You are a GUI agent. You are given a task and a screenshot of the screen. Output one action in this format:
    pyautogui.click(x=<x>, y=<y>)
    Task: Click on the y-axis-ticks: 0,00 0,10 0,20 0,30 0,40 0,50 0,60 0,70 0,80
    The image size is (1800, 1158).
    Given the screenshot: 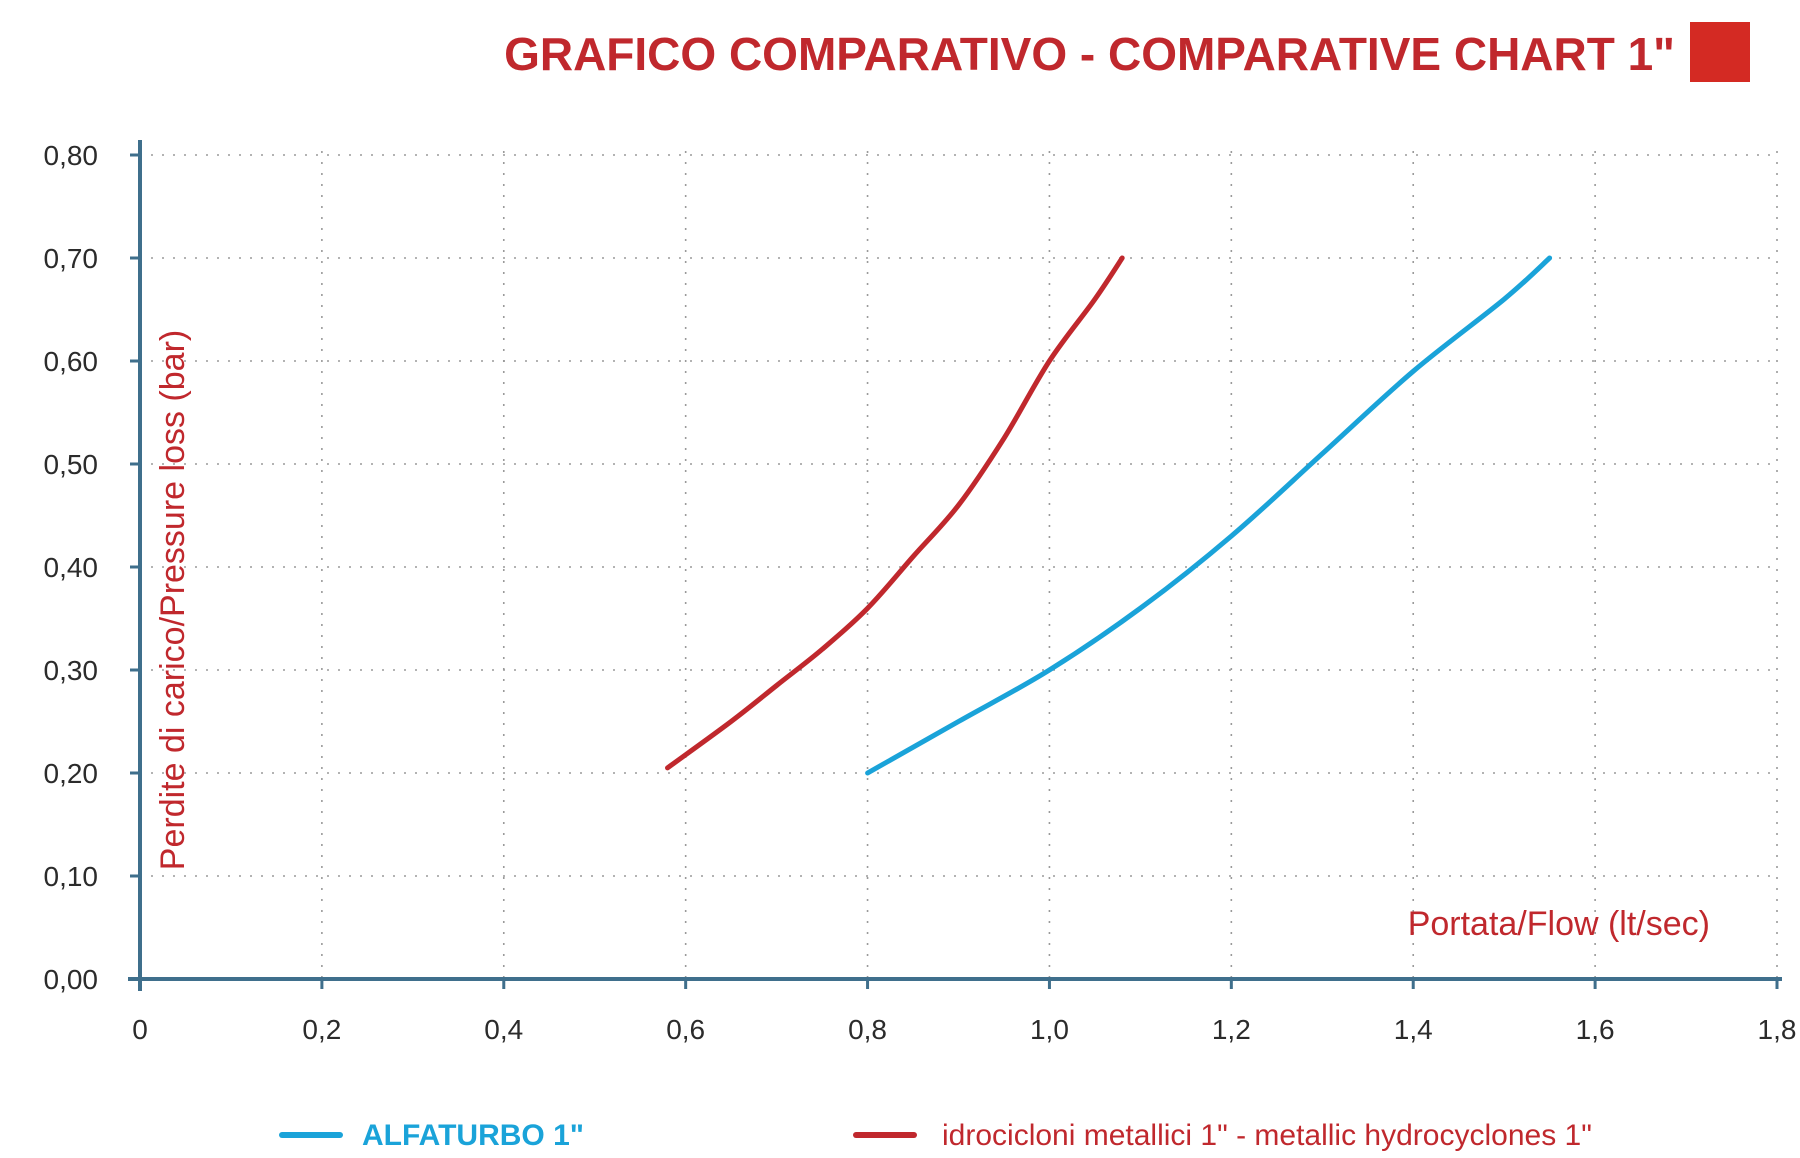 What is the action you would take?
    pyautogui.click(x=92, y=567)
    